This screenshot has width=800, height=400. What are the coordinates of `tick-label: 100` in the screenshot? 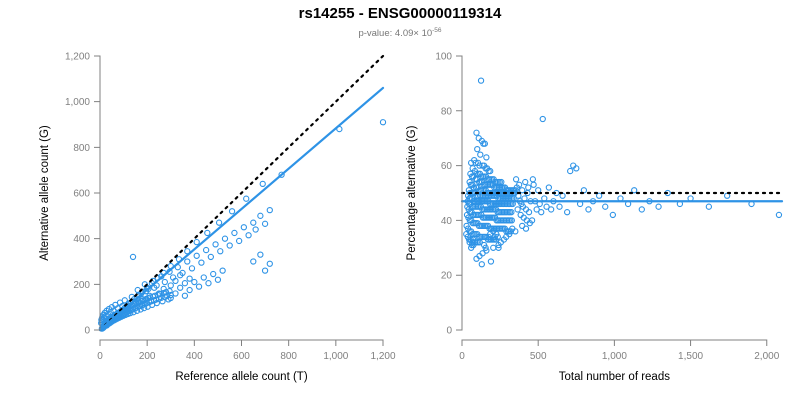 It's located at (443, 57).